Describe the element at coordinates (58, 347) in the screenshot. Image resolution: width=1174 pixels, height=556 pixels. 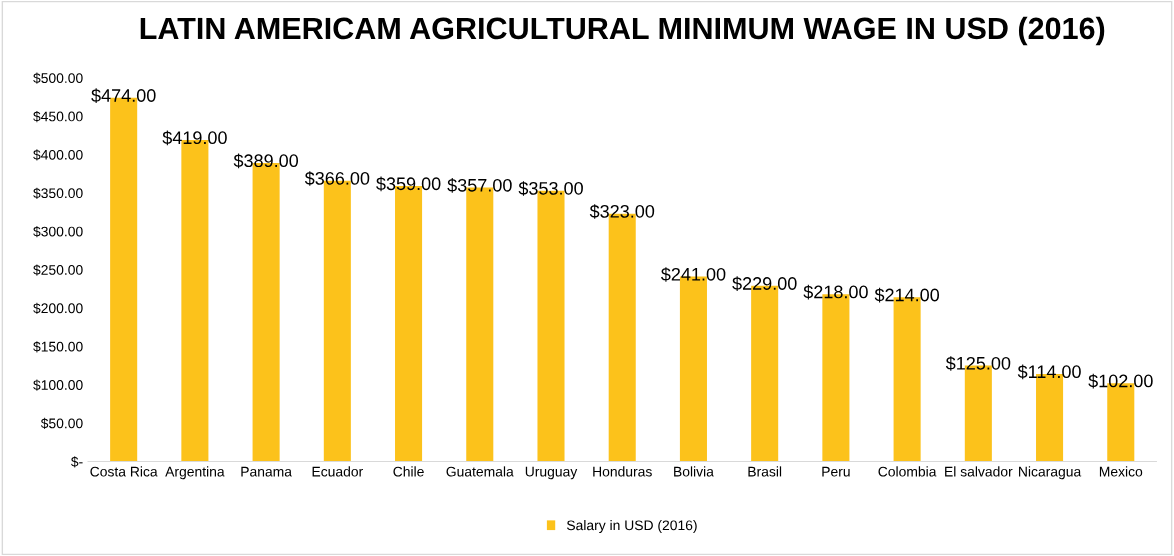
I see `y-tick-label: $150.00` at that location.